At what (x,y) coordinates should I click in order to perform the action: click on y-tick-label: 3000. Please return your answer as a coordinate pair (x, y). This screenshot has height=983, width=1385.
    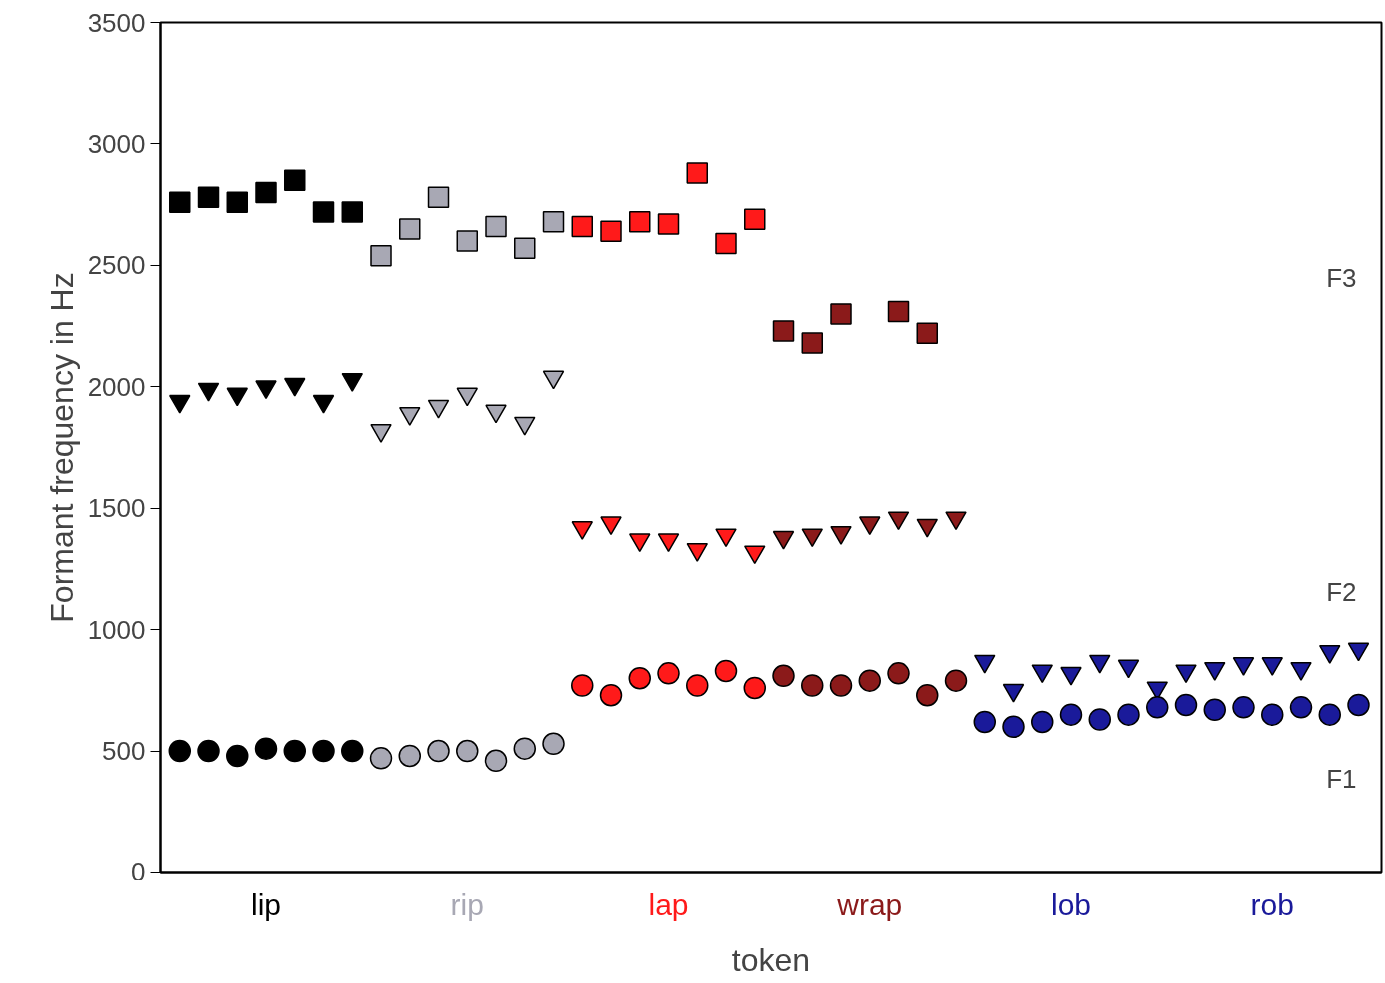
    Looking at the image, I should click on (116, 143).